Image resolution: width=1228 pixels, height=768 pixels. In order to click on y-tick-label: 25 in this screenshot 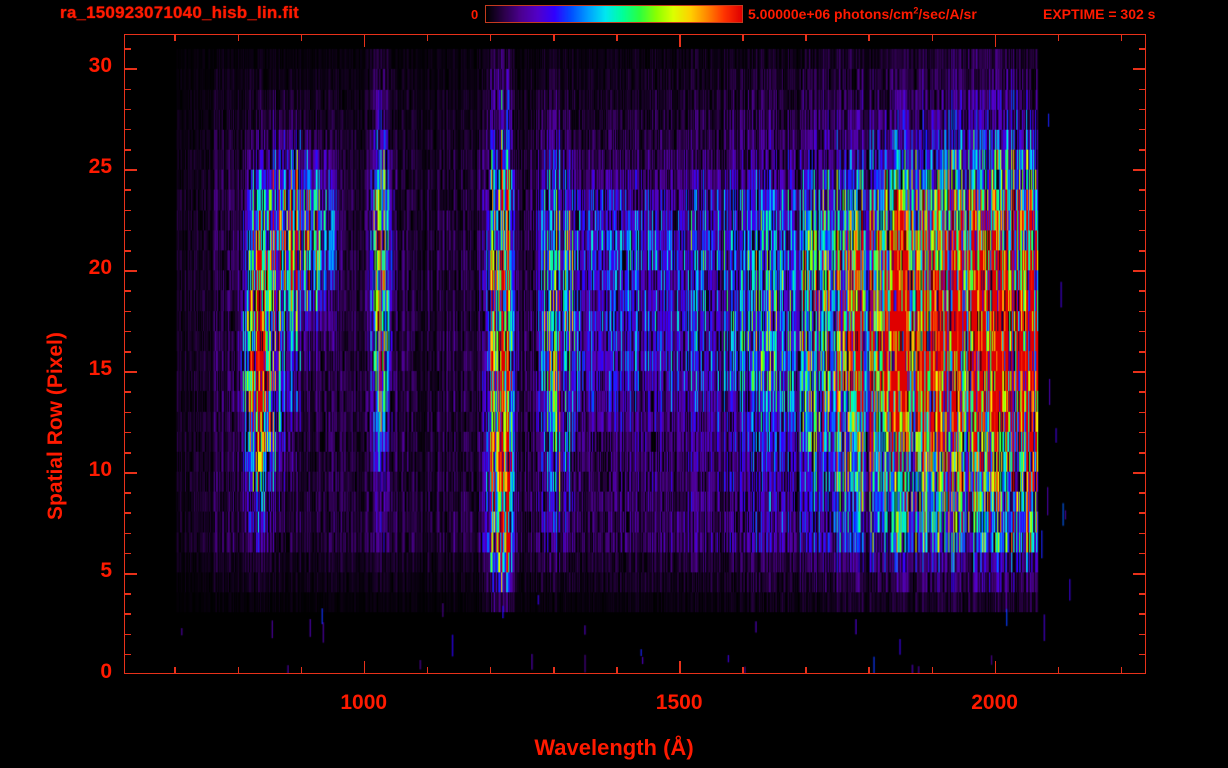, I will do `click(100, 167)`.